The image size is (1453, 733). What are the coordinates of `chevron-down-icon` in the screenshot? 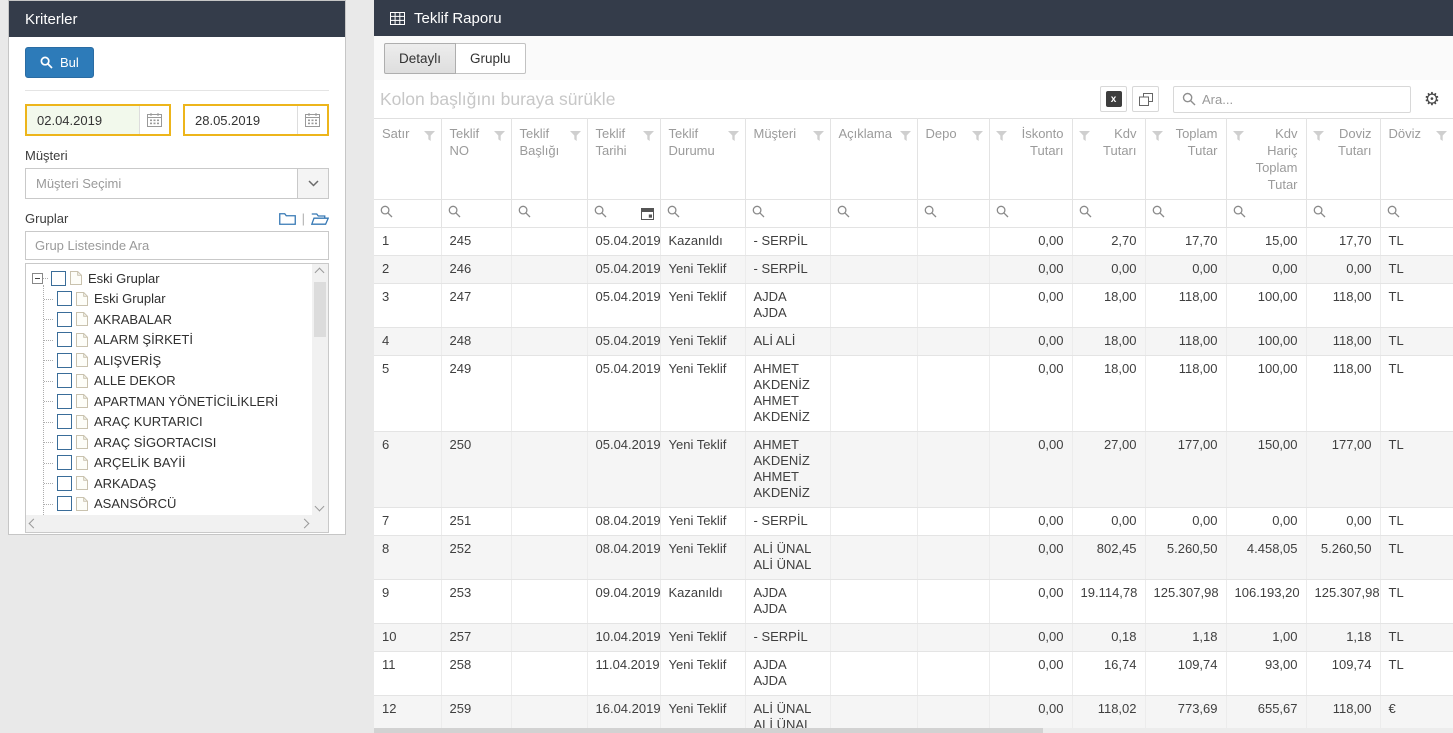 It's located at (312, 183).